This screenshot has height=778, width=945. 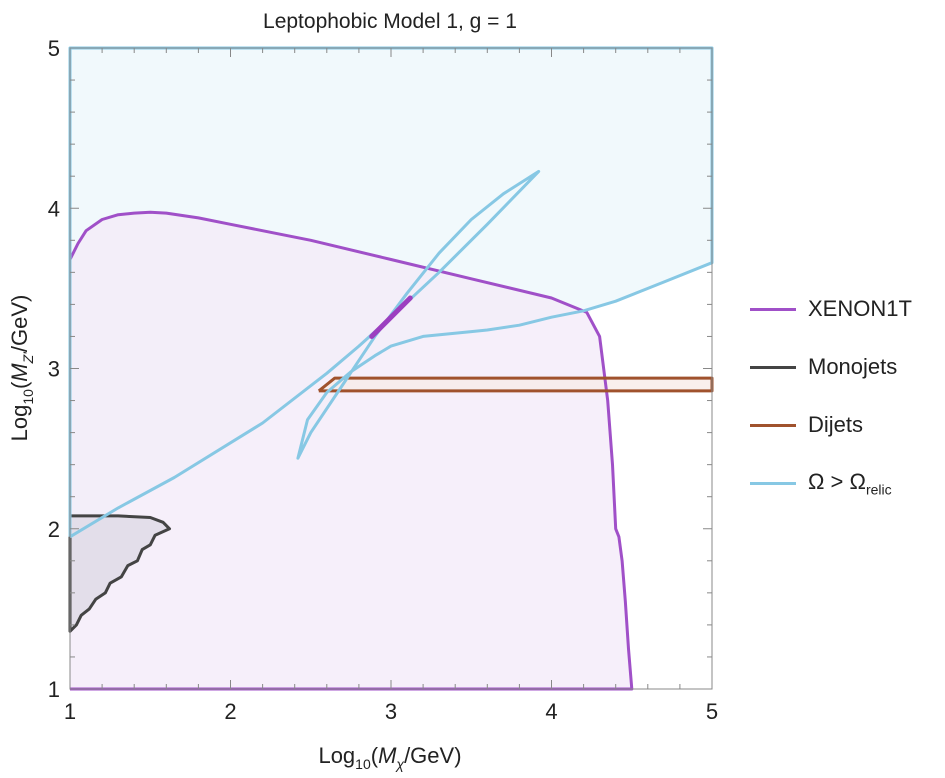 I want to click on y-axis-label: Log10(MZ'/GeV), so click(x=21, y=368).